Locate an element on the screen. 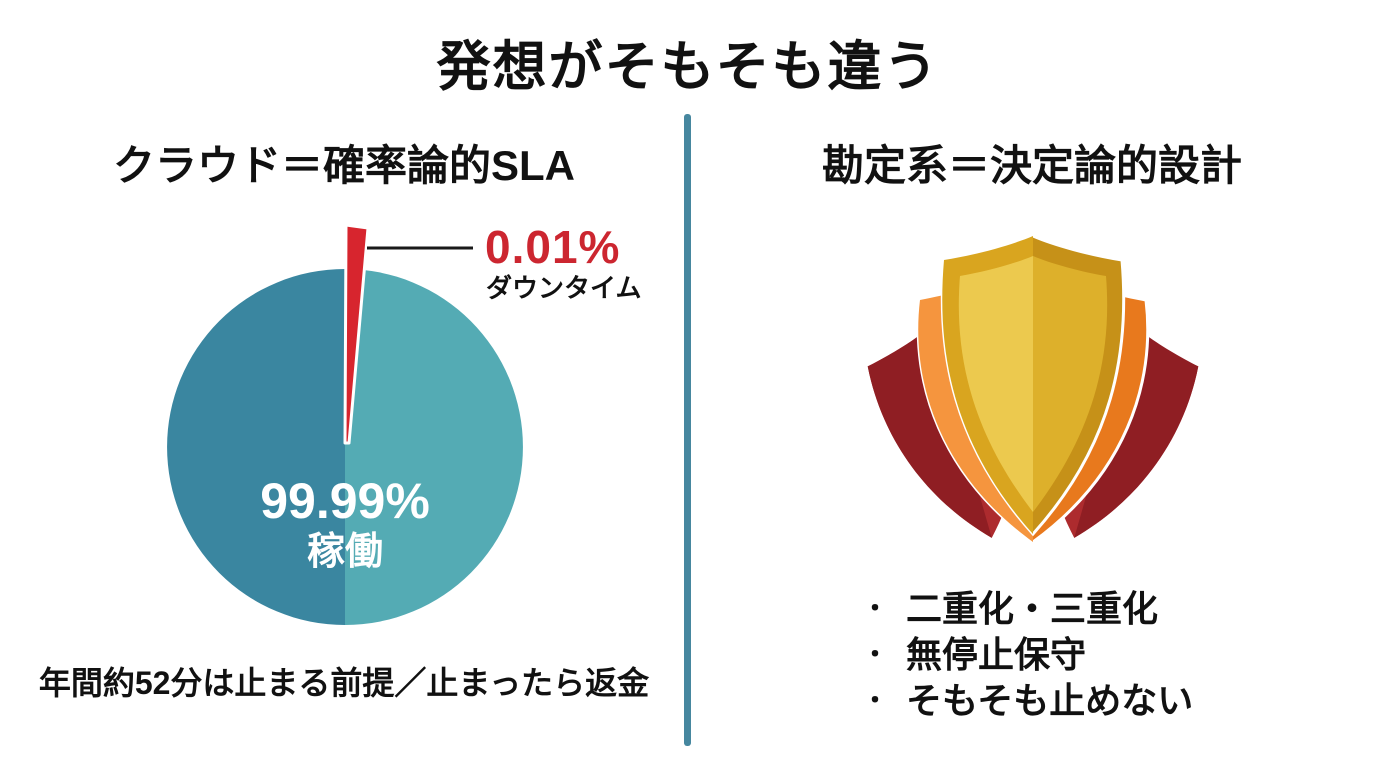 The image size is (1376, 768). bullet-item-never-stop: ・ そもそも止めない is located at coordinates (1027, 698).